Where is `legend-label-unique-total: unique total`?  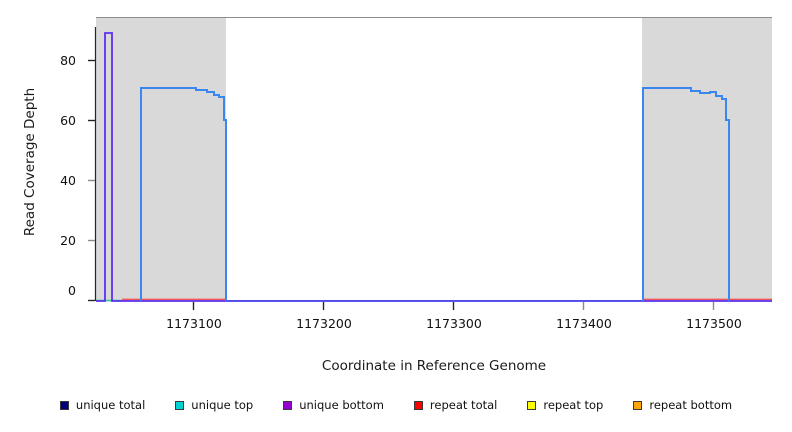
legend-label-unique-total: unique total is located at coordinates (110, 405).